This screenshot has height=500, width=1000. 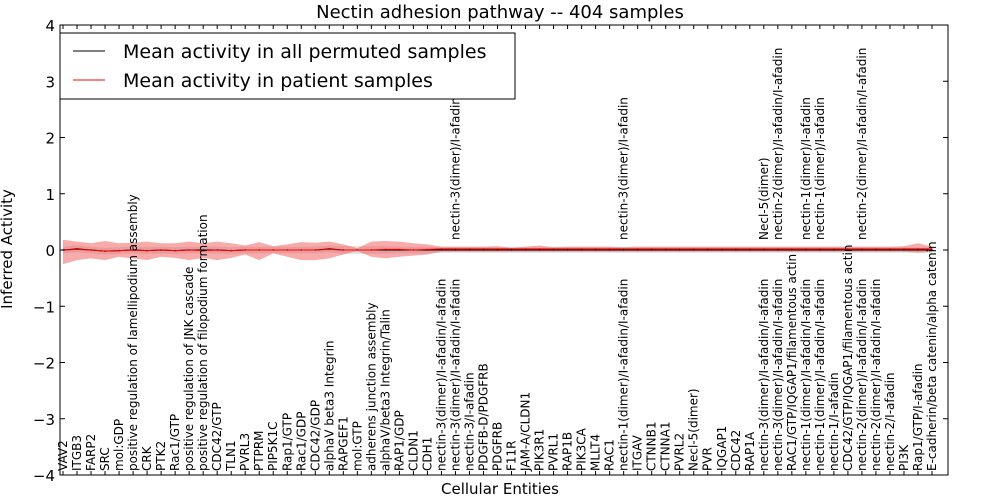 What do you see at coordinates (343, 443) in the screenshot?
I see `x-tick-label: RAPGEF1` at bounding box center [343, 443].